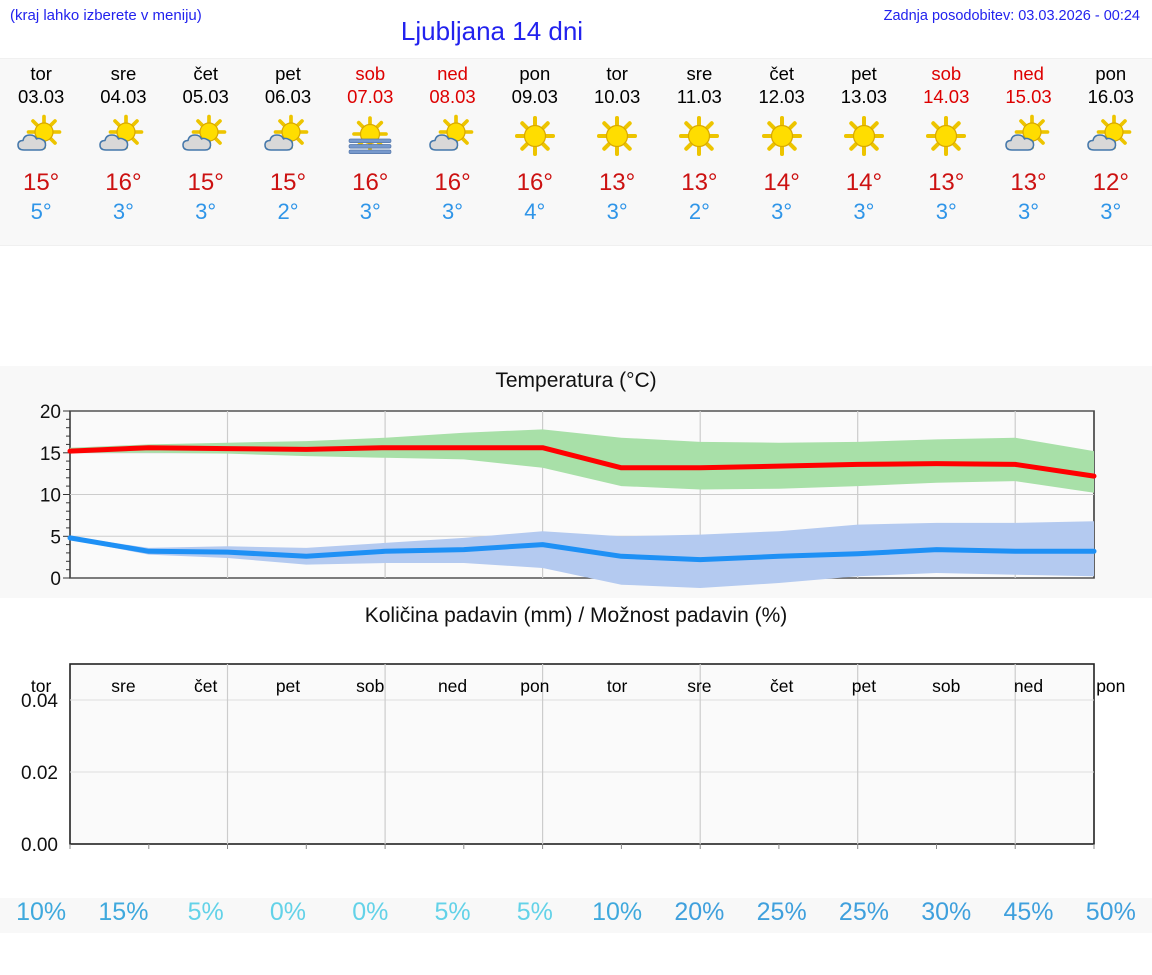 Image resolution: width=1152 pixels, height=975 pixels. What do you see at coordinates (41, 686) in the screenshot?
I see `precip-day-label-0: tor` at bounding box center [41, 686].